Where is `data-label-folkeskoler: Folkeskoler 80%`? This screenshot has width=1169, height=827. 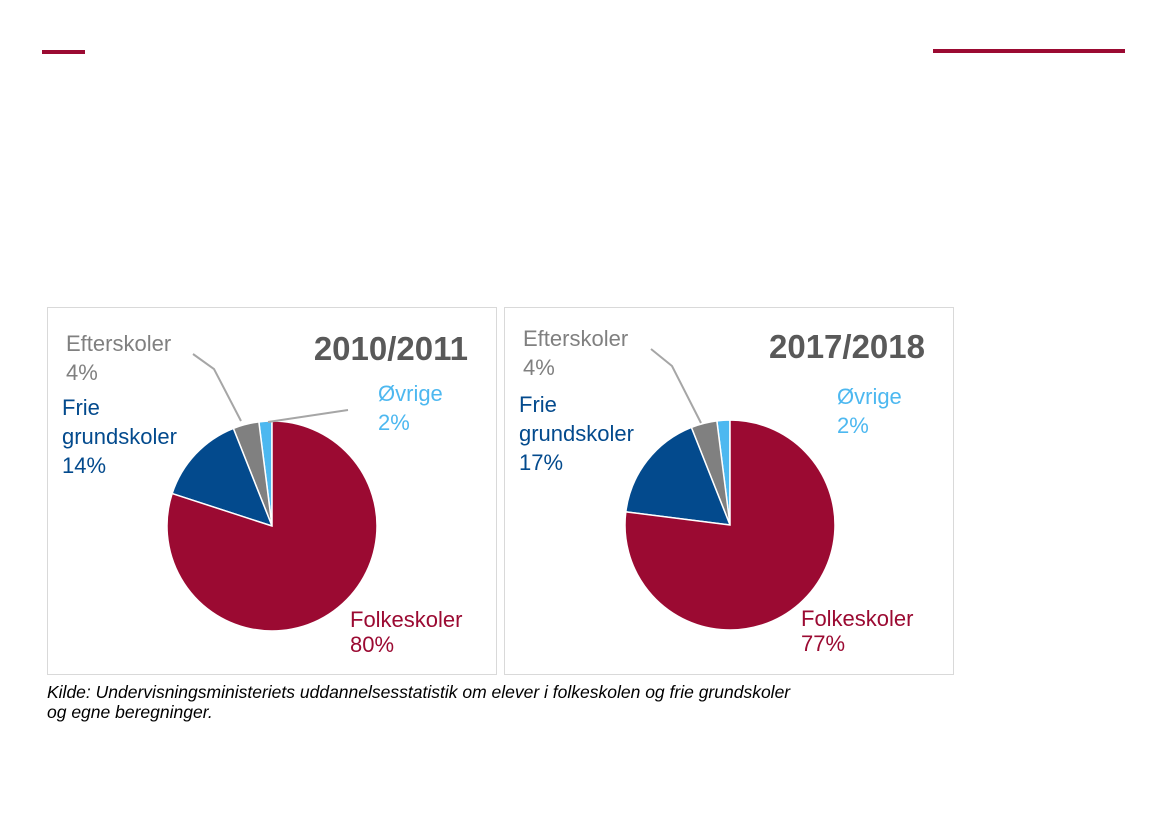
data-label-folkeskoler: Folkeskoler 80% is located at coordinates (406, 632).